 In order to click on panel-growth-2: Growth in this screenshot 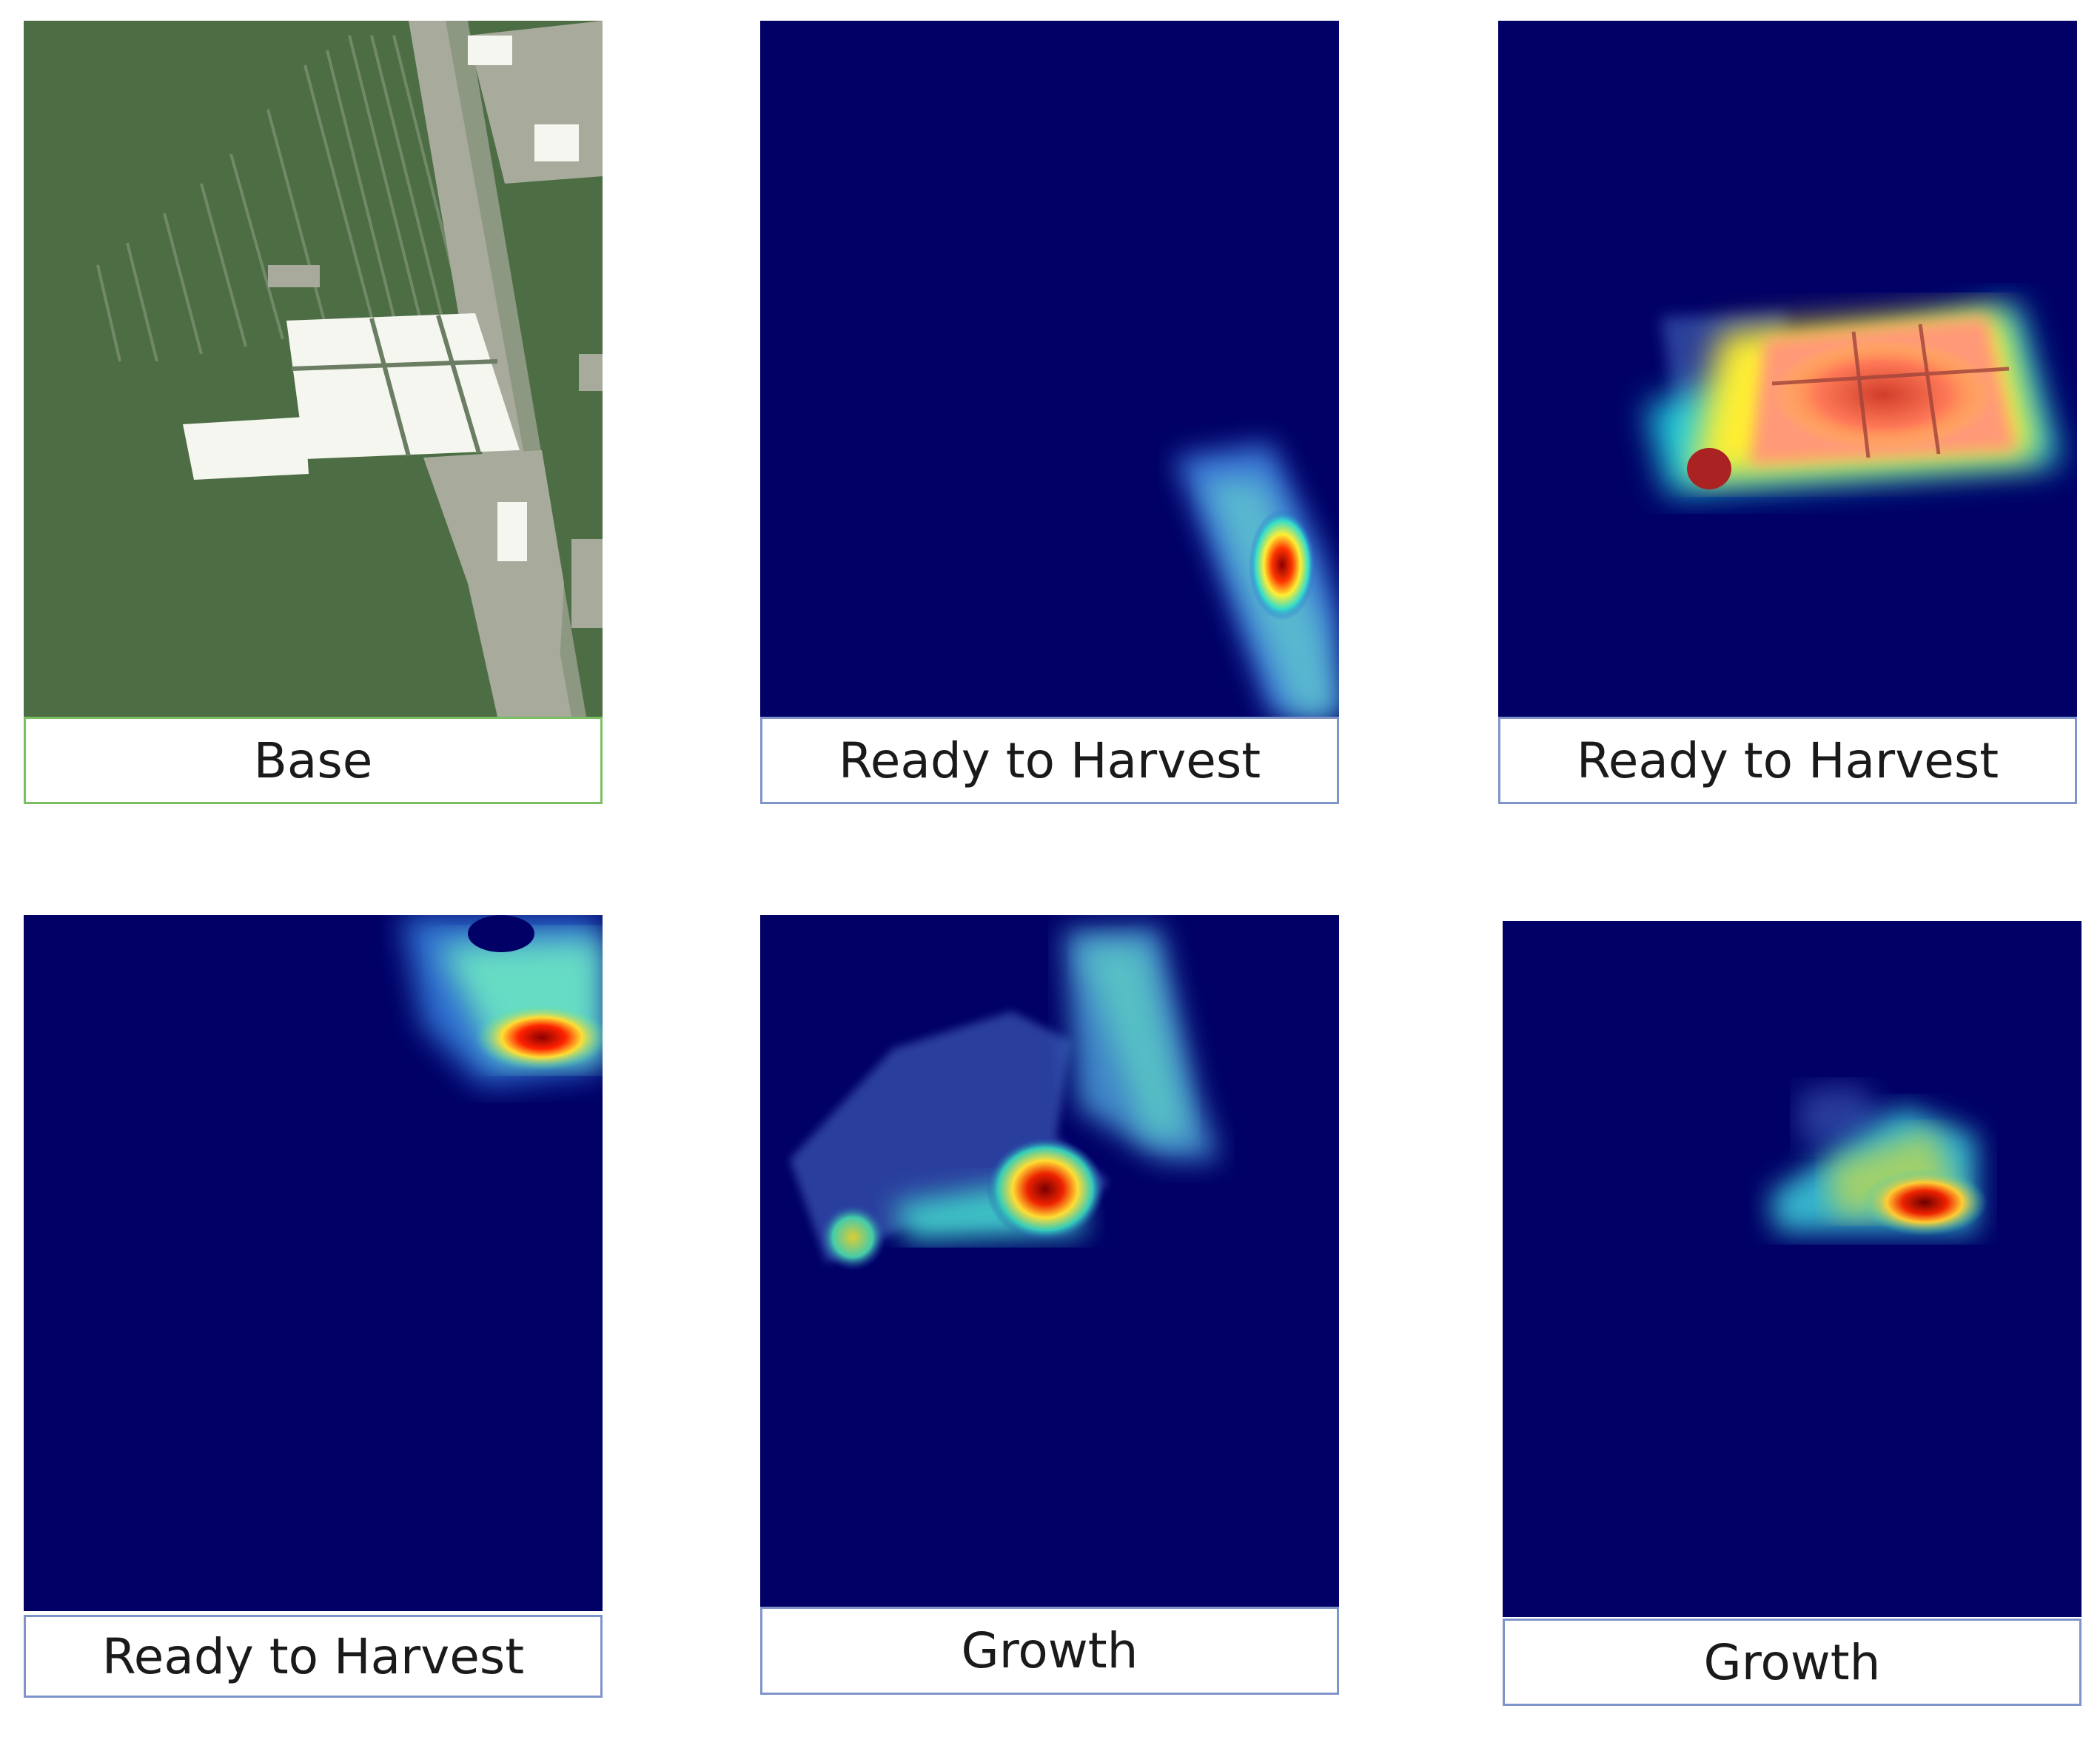, I will do `click(1792, 1313)`.